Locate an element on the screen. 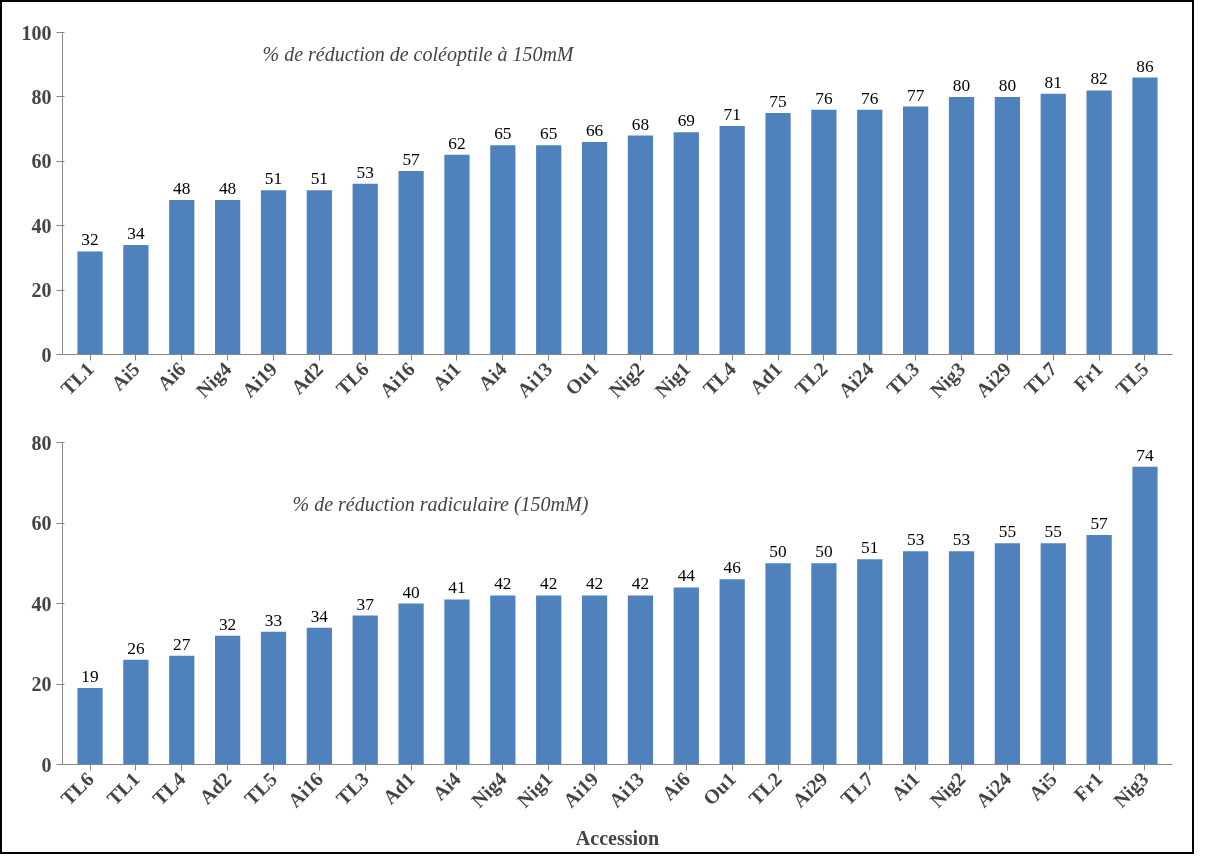 The image size is (1211, 866). data-label: 68 is located at coordinates (640, 124).